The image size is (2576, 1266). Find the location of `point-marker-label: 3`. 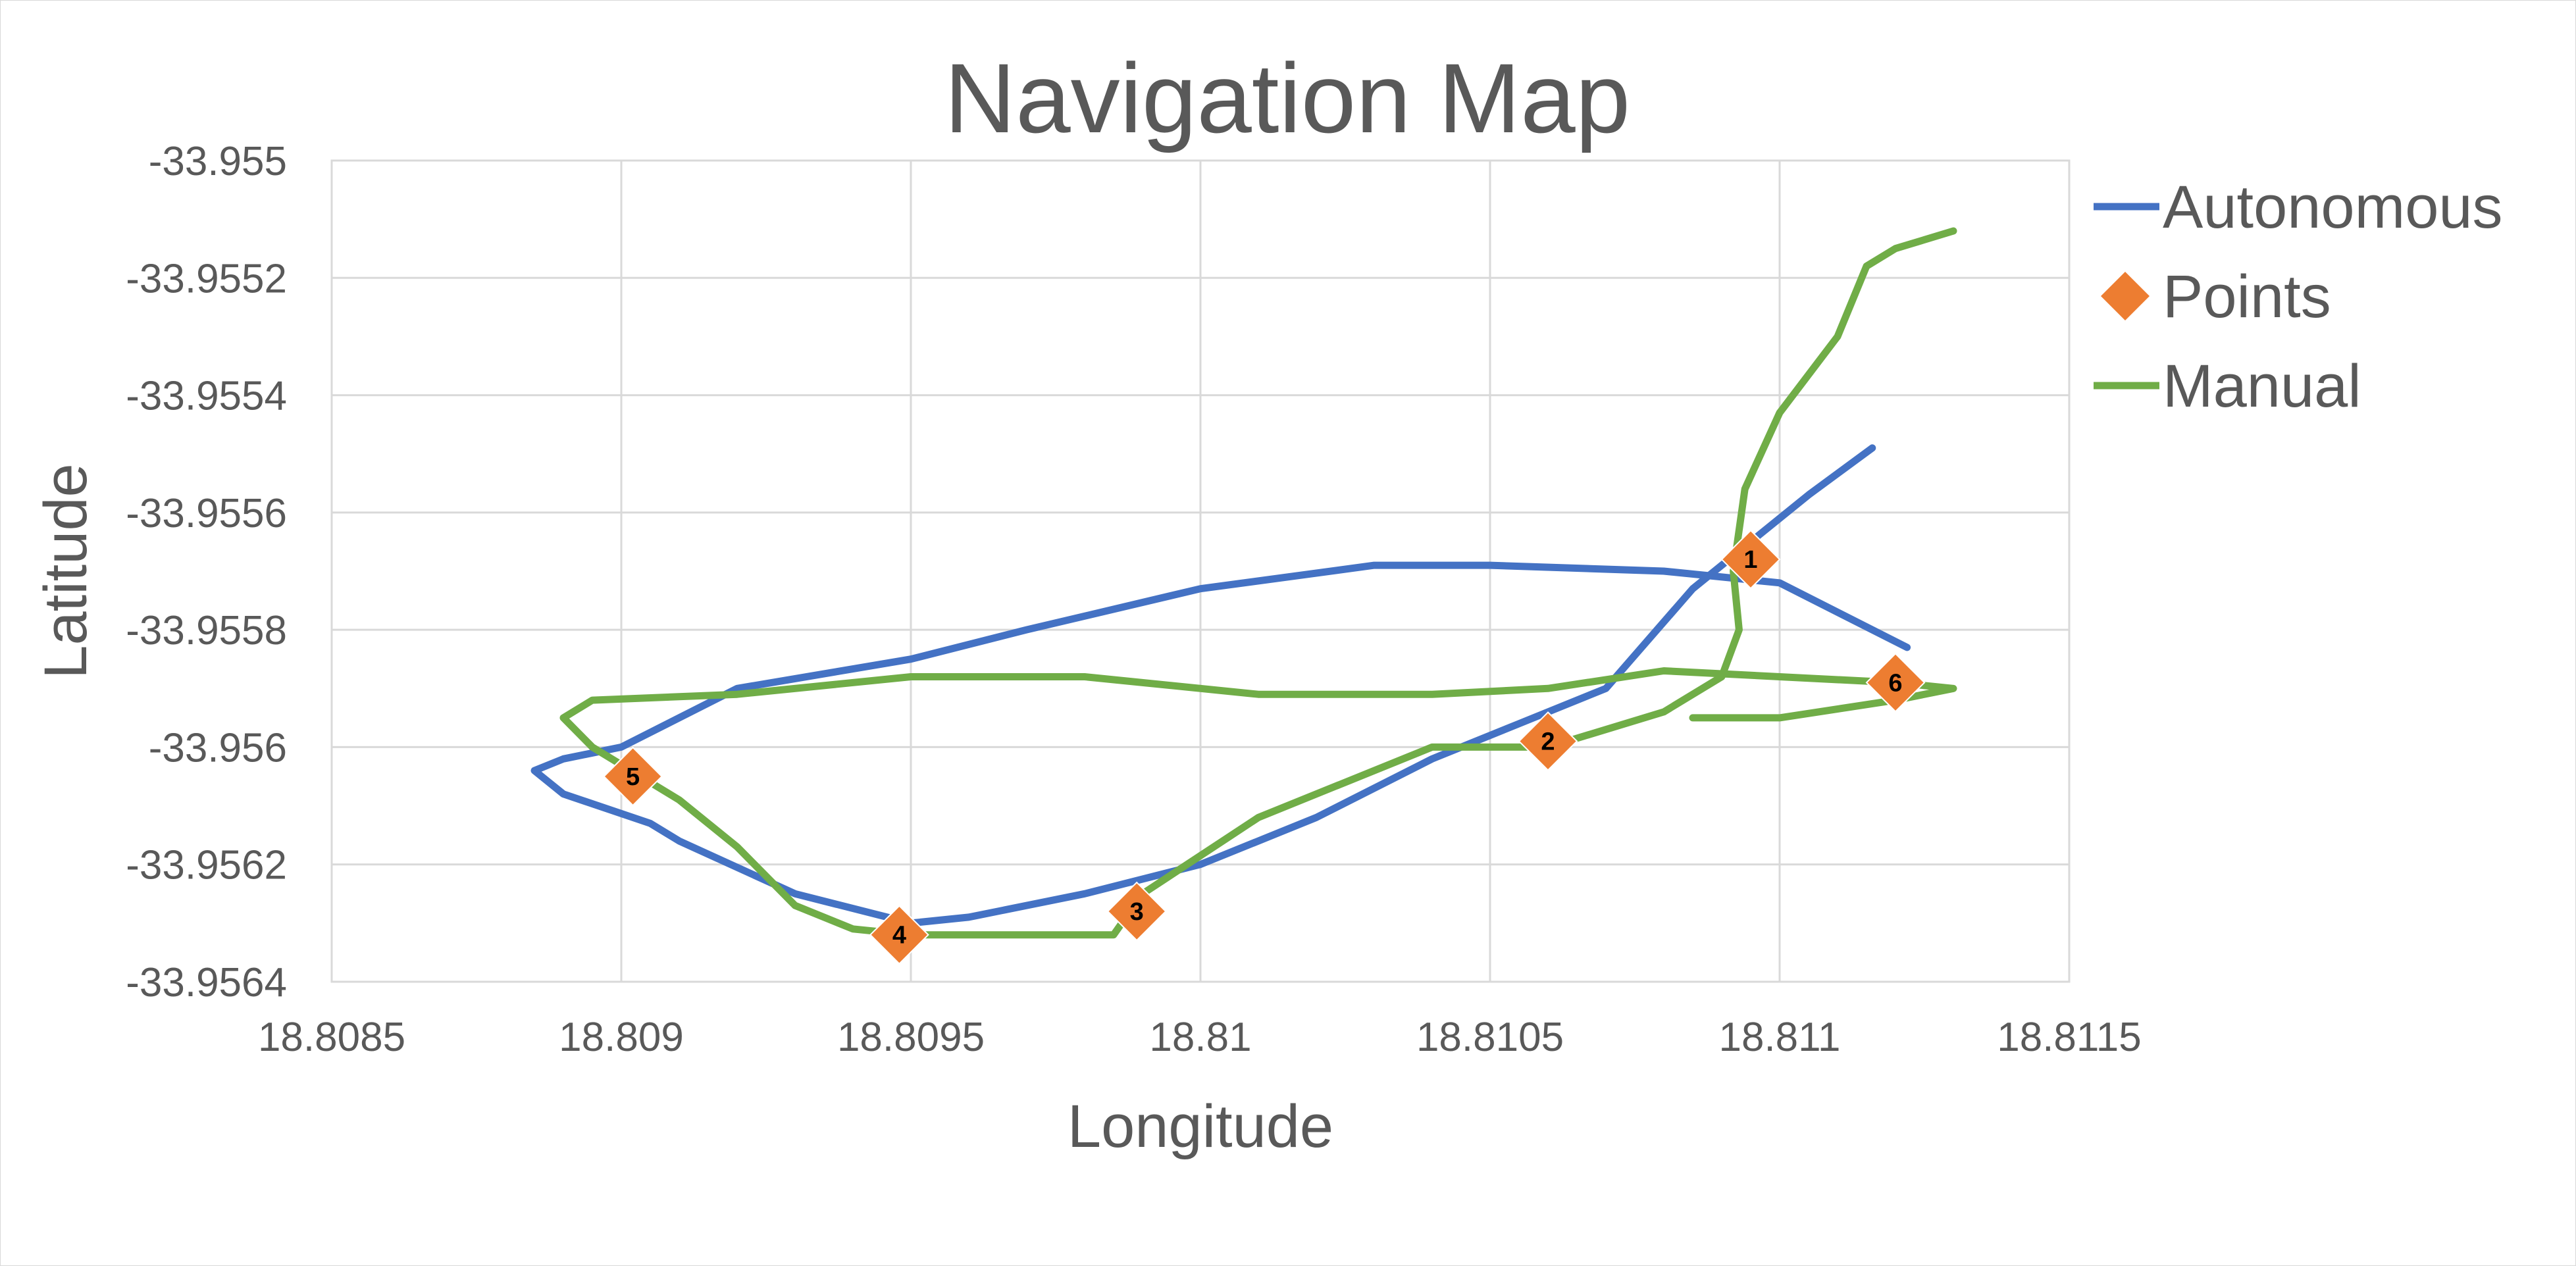

point-marker-label: 3 is located at coordinates (1137, 912).